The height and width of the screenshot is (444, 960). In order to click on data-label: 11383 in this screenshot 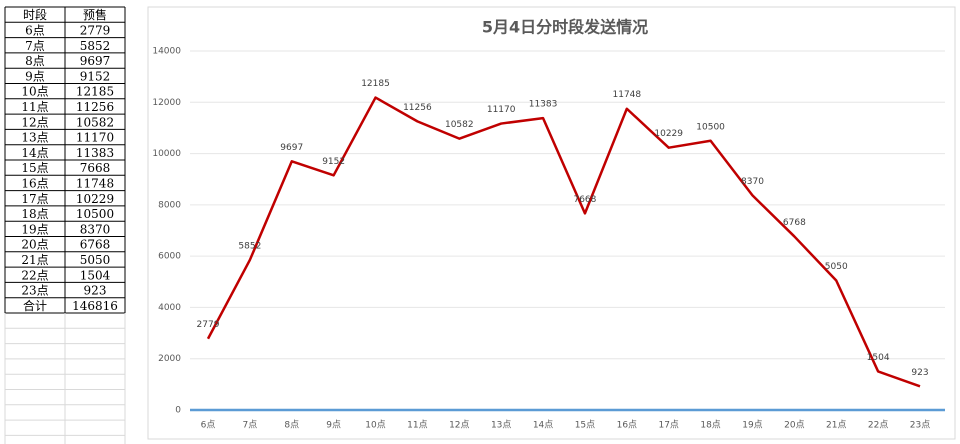, I will do `click(543, 105)`.